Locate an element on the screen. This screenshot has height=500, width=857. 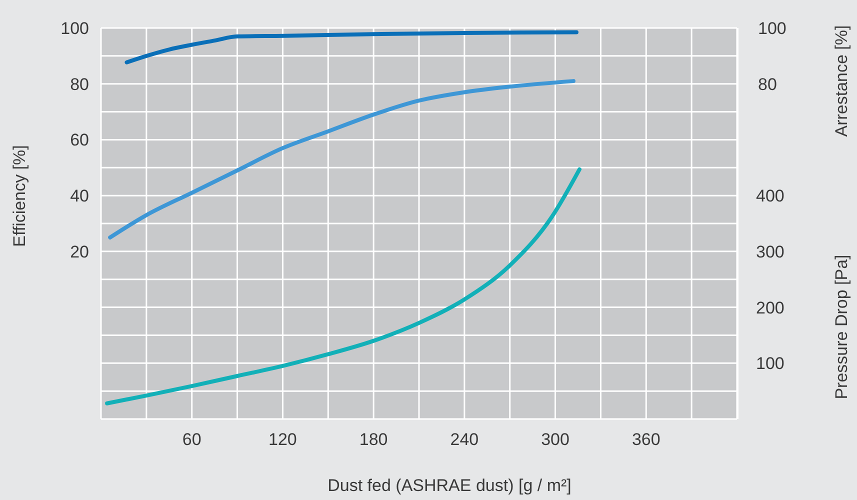
y2-axis-title: Pressure Drop [Pa] is located at coordinates (842, 327).